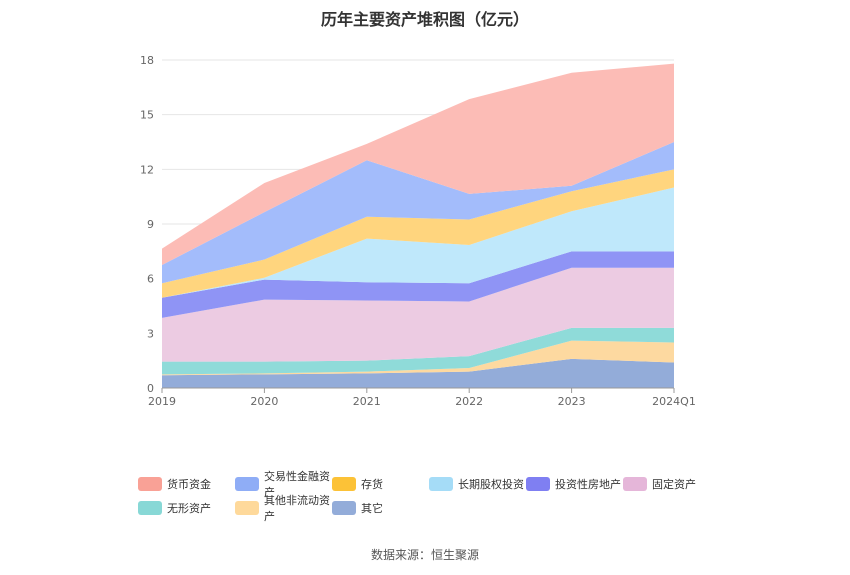 The width and height of the screenshot is (850, 575). I want to click on legend-label: 长期股权投资, so click(491, 484).